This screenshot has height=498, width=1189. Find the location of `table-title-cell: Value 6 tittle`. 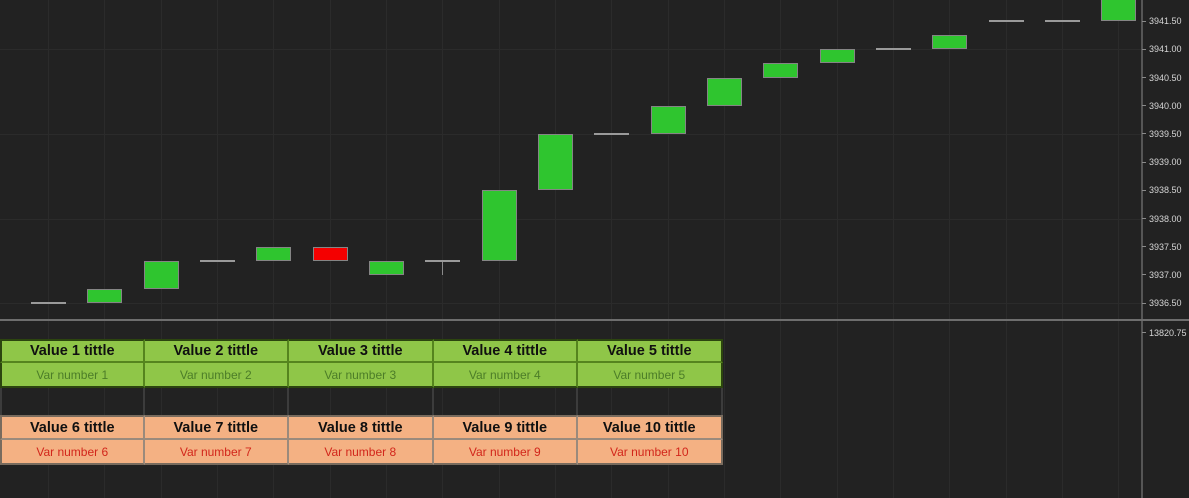

table-title-cell: Value 6 tittle is located at coordinates (72, 427).